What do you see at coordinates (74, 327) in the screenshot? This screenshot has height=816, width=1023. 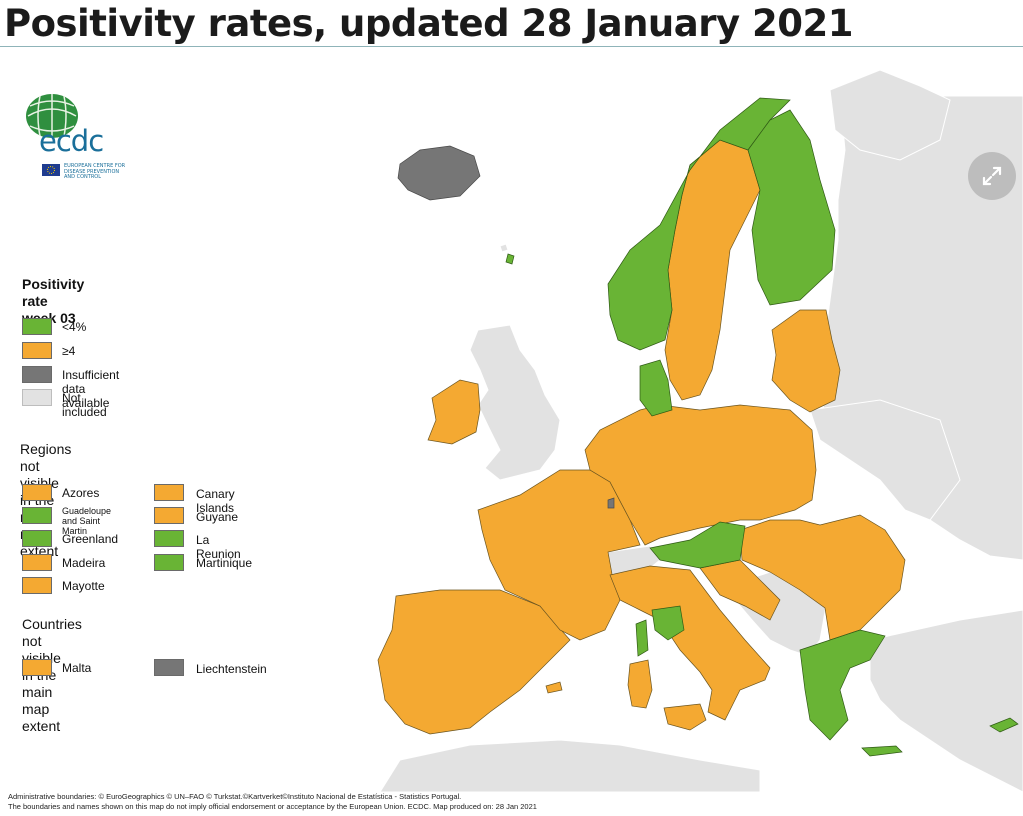 I see `legend-label-lt4: <4%` at bounding box center [74, 327].